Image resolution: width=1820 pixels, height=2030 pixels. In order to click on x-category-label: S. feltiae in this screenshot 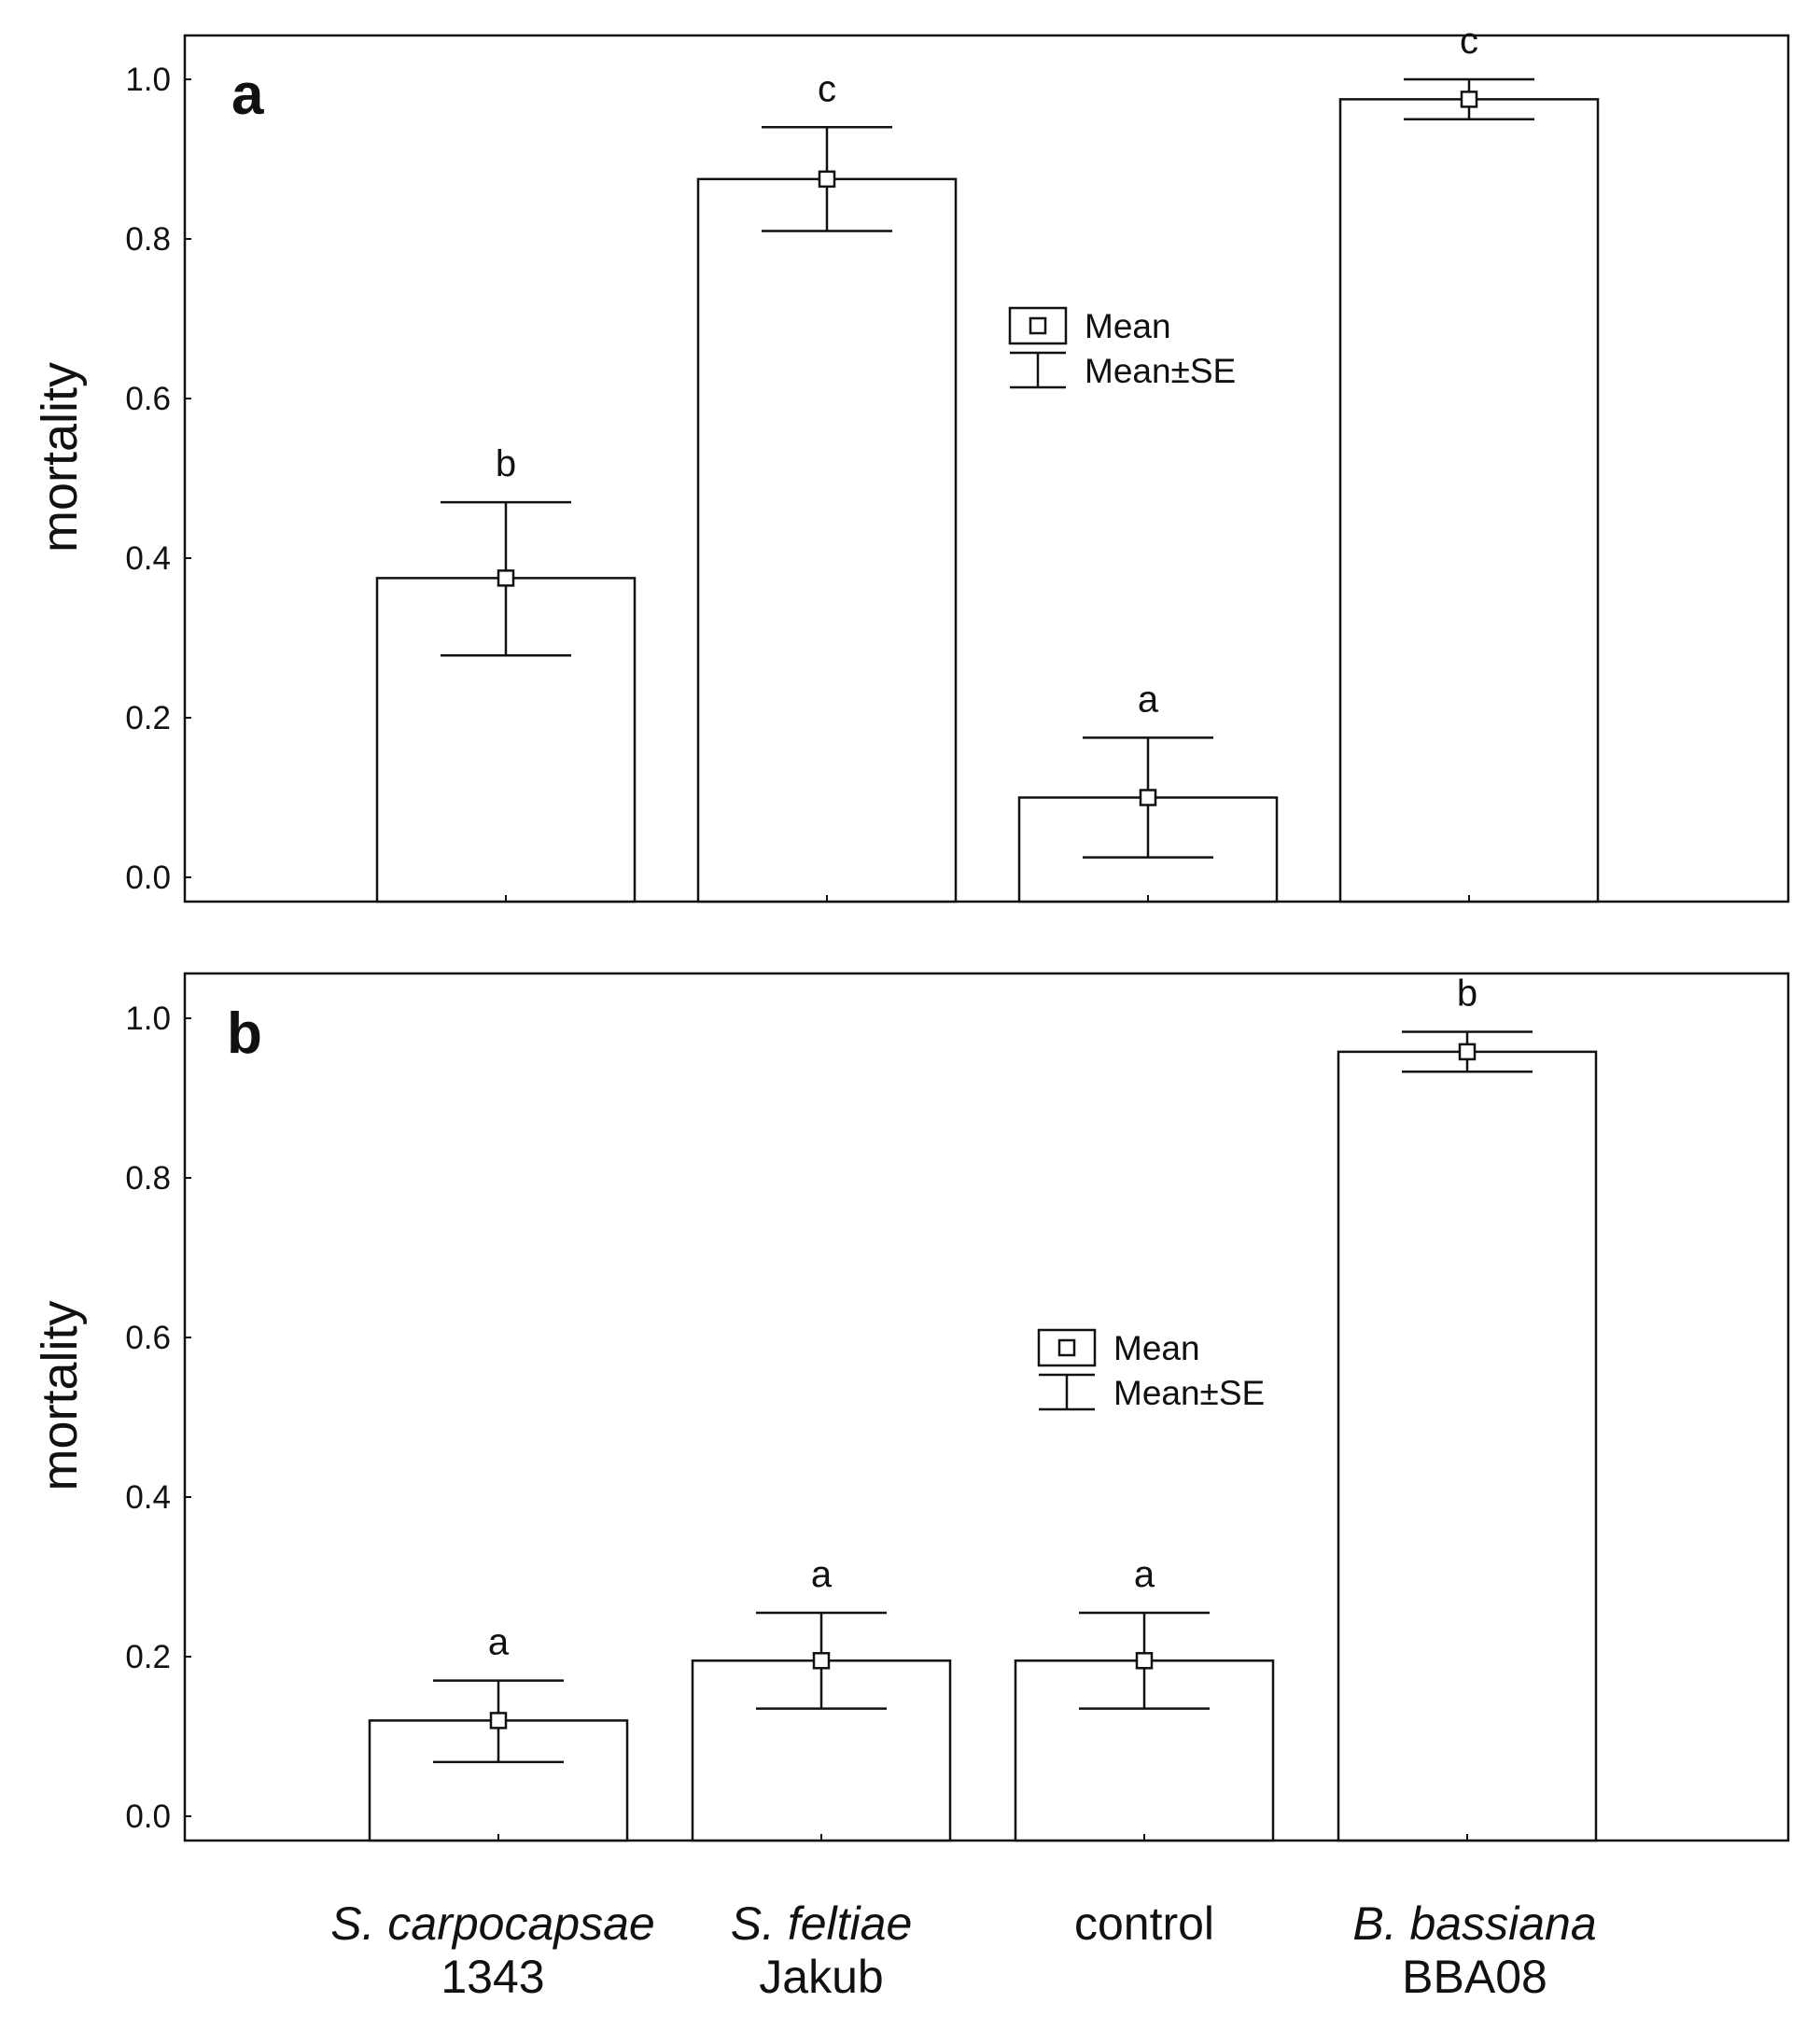, I will do `click(822, 1923)`.